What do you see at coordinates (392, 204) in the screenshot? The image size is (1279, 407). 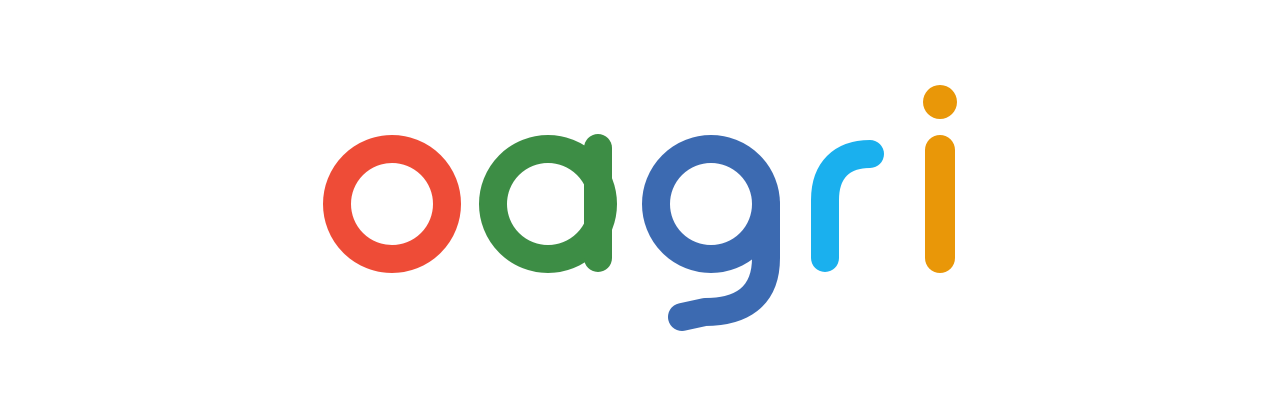 I see `logo-letter-o` at bounding box center [392, 204].